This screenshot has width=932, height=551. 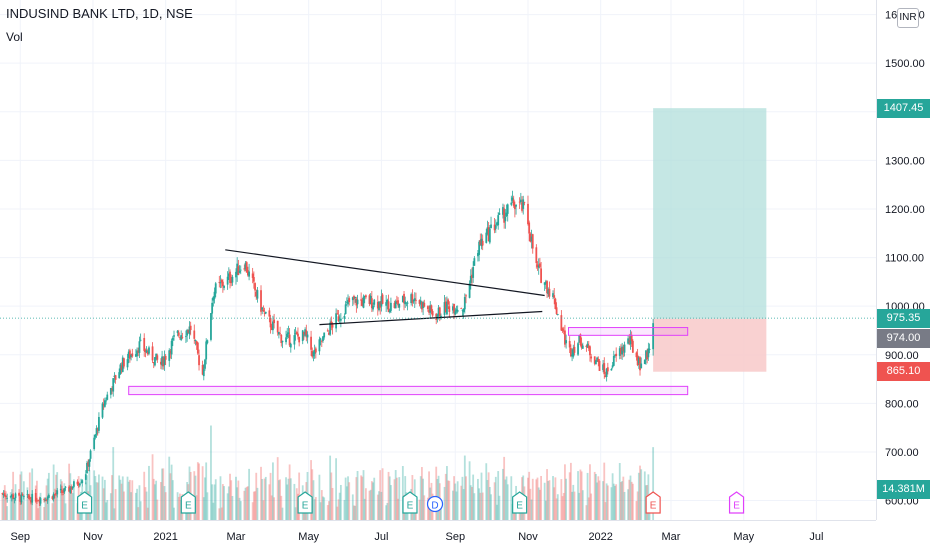 I want to click on price-tick-label: 1300.00, so click(x=905, y=161).